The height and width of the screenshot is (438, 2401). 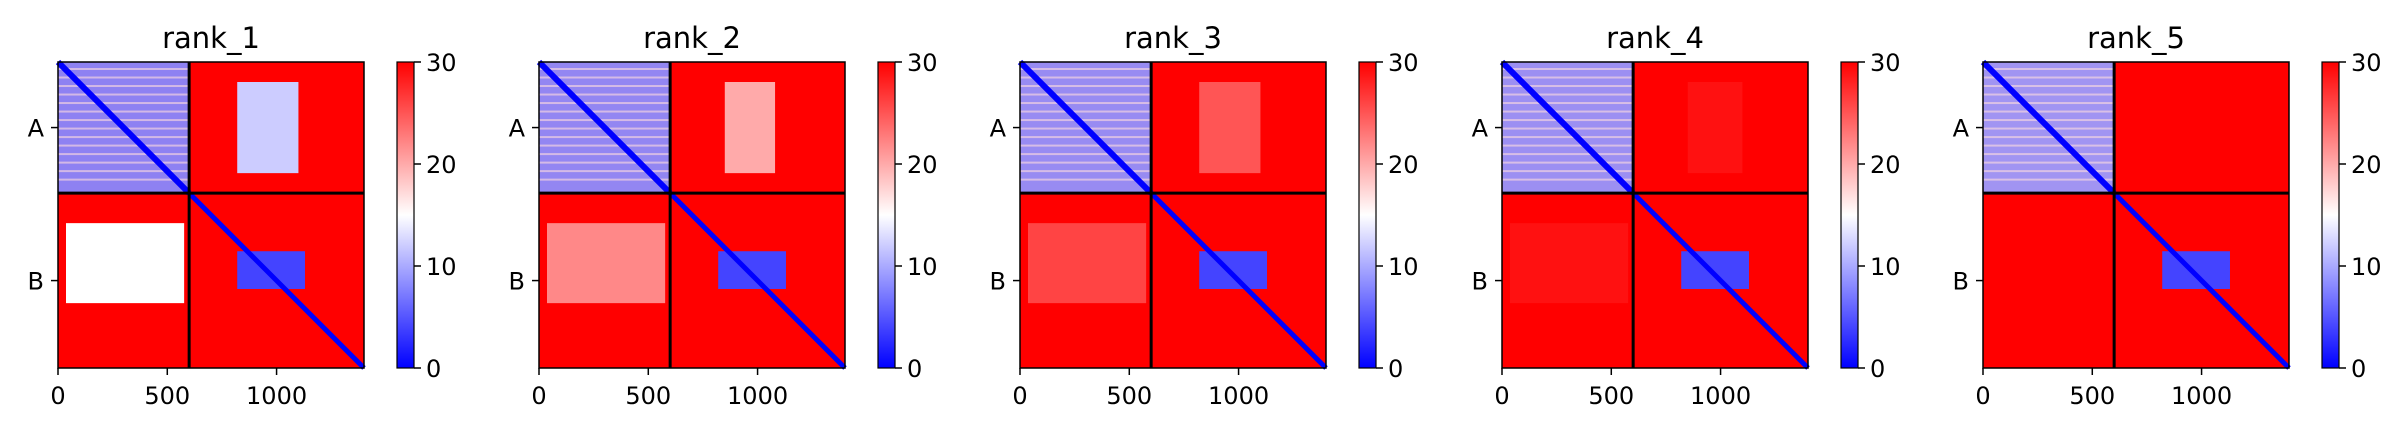 What do you see at coordinates (211, 38) in the screenshot?
I see `panel-title: rank_1` at bounding box center [211, 38].